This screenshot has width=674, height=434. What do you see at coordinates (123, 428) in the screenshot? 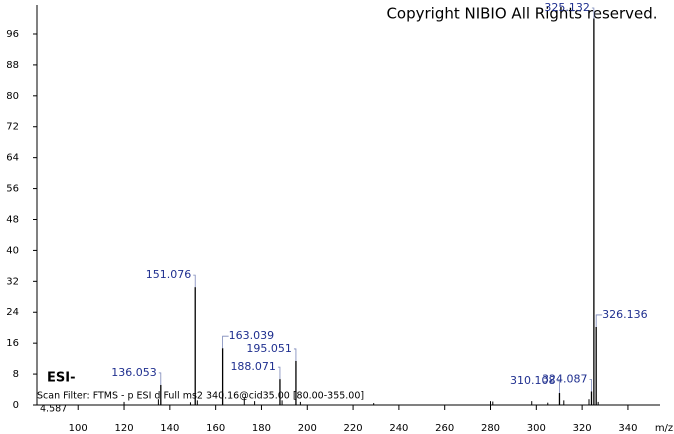
I see `x-tick-label: 120` at bounding box center [123, 428].